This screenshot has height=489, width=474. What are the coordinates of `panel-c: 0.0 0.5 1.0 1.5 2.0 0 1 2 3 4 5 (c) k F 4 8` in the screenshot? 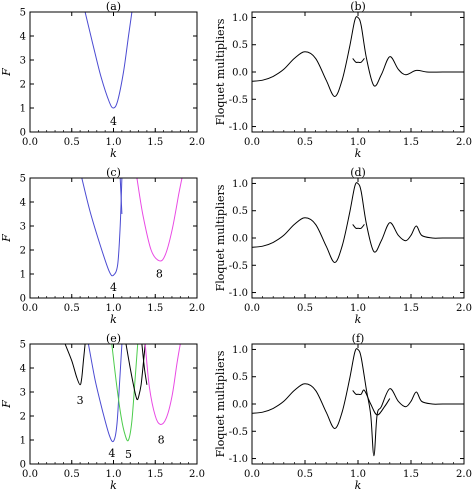 It's located at (102, 246).